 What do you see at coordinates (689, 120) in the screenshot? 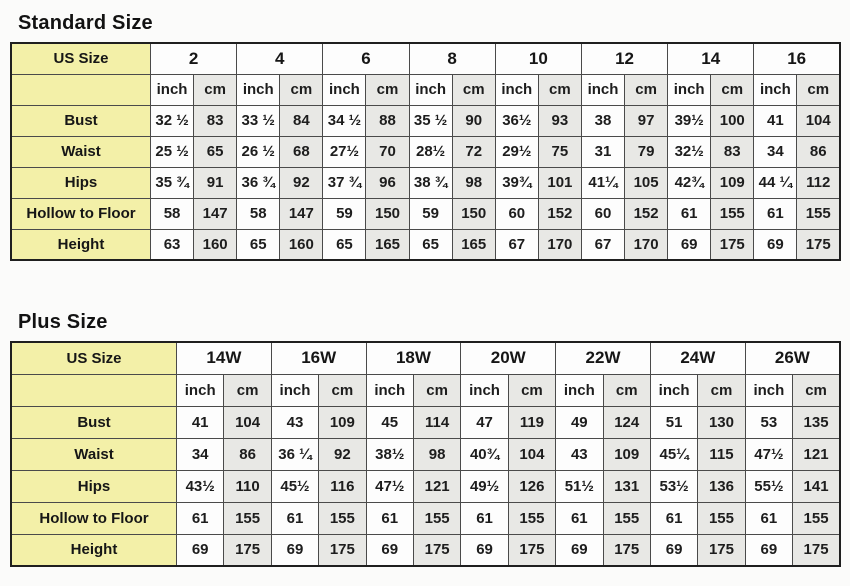
I see `inch-value-cell: 39½` at bounding box center [689, 120].